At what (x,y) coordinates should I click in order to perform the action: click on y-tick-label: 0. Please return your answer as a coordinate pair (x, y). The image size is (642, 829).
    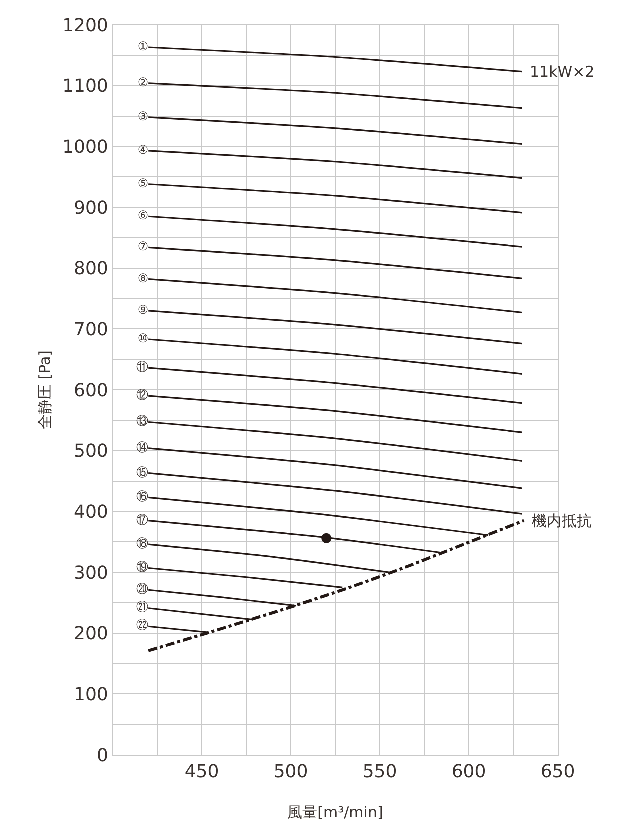
    Looking at the image, I should click on (102, 755).